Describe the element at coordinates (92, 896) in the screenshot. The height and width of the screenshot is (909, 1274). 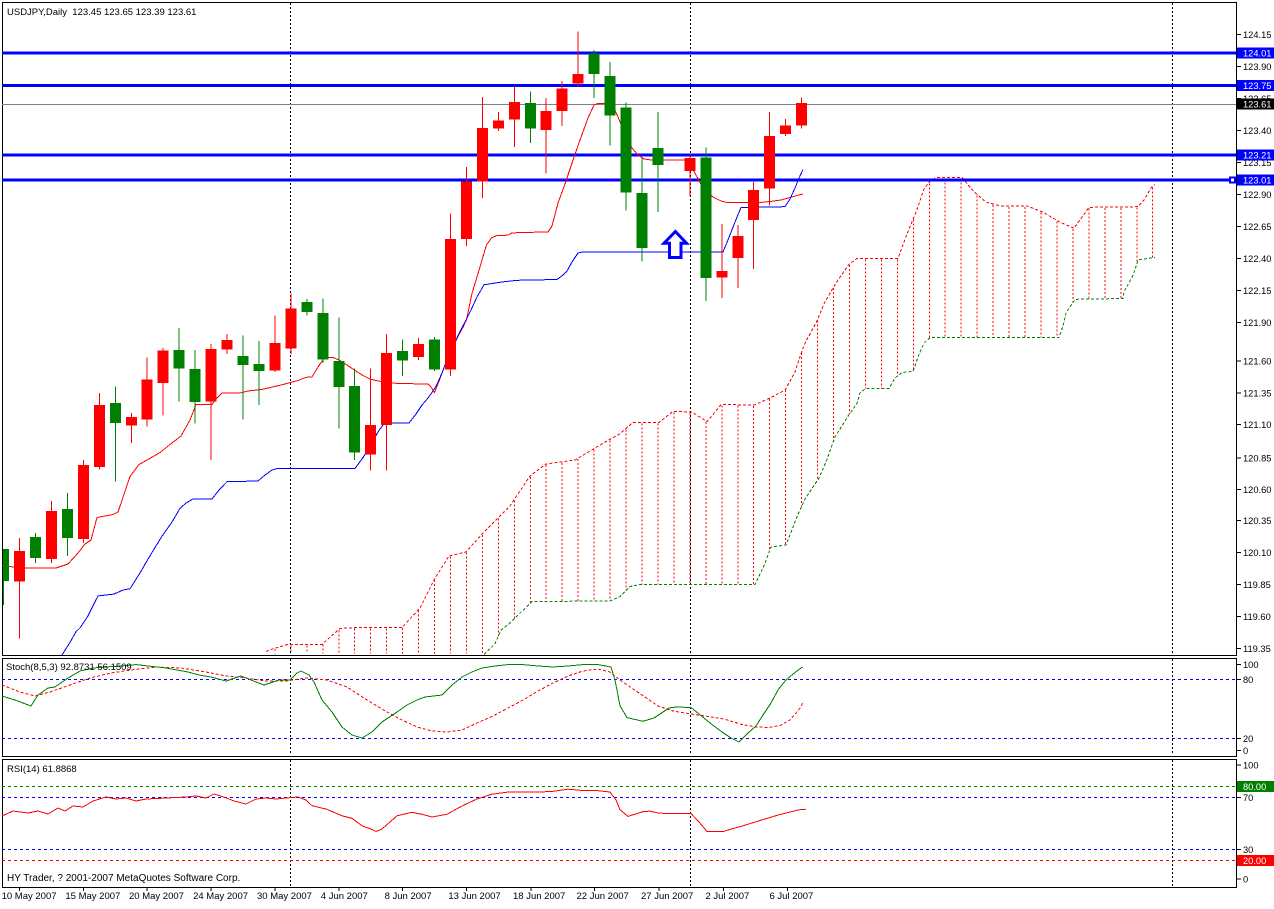
I see `svg-text: 15 May 2007` at that location.